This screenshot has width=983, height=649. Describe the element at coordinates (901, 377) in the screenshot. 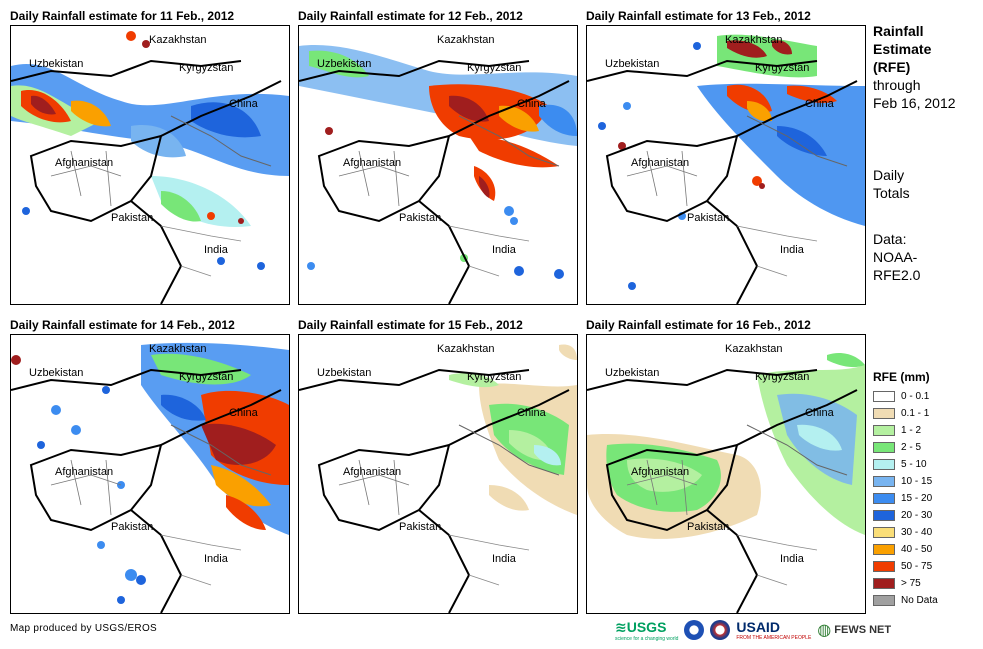

I see `legend-title: RFE (mm)` at that location.